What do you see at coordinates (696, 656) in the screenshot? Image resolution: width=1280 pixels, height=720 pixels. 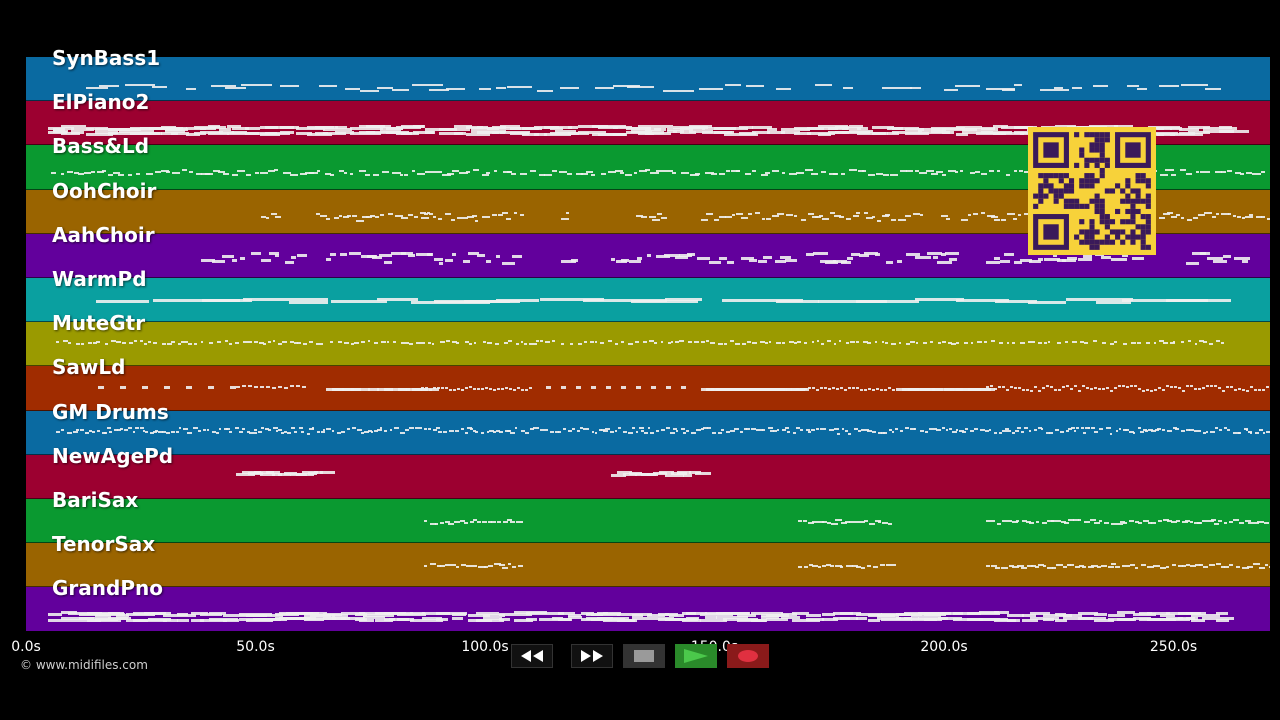 I see `play-button` at bounding box center [696, 656].